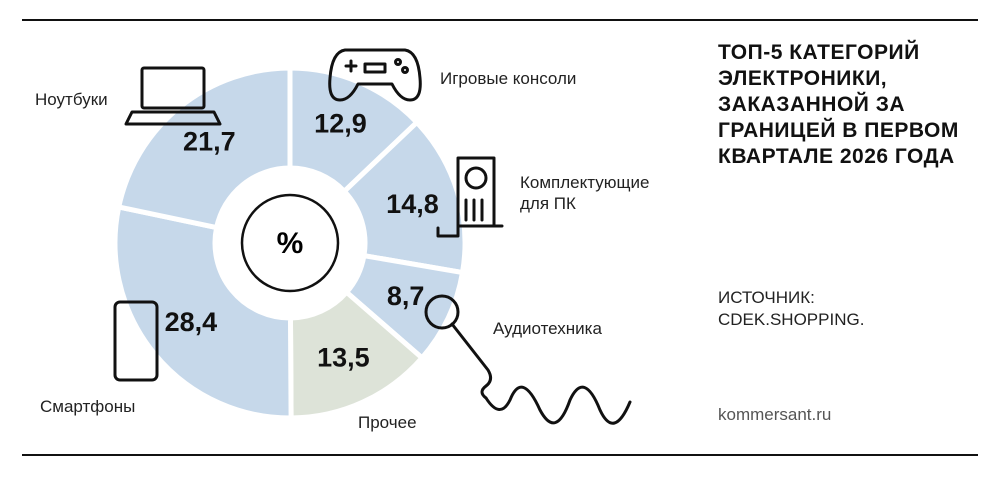 The height and width of the screenshot is (477, 1000). I want to click on laptop-icon, so click(173, 96).